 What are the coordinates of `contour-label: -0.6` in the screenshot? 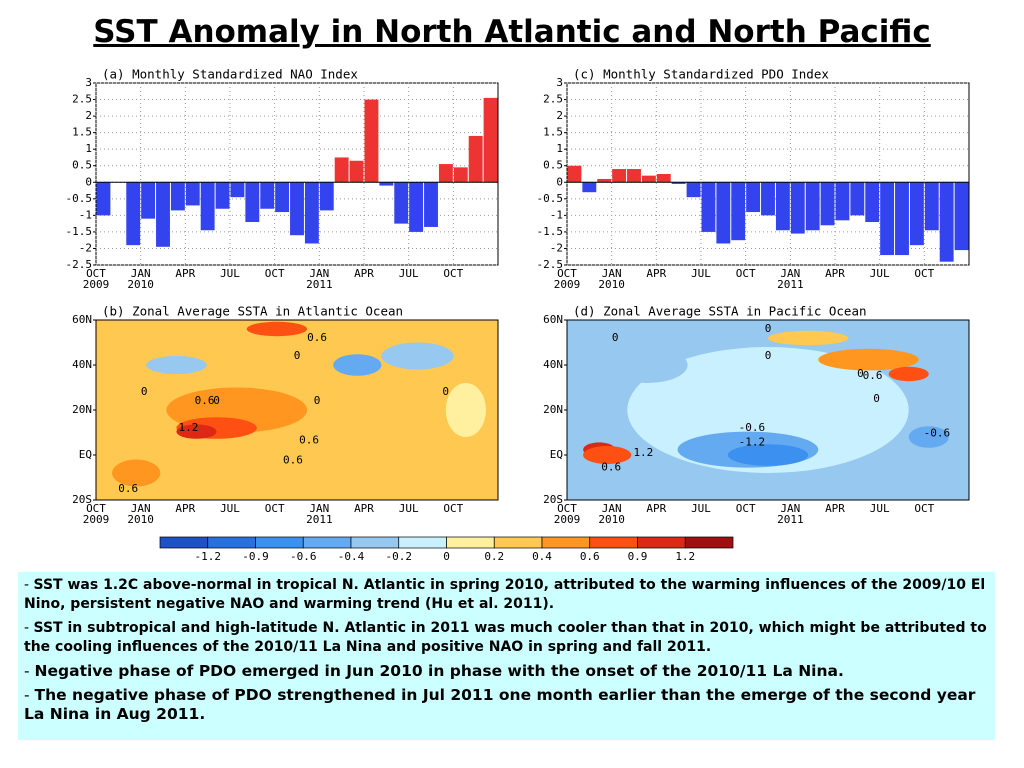 It's located at (752, 427).